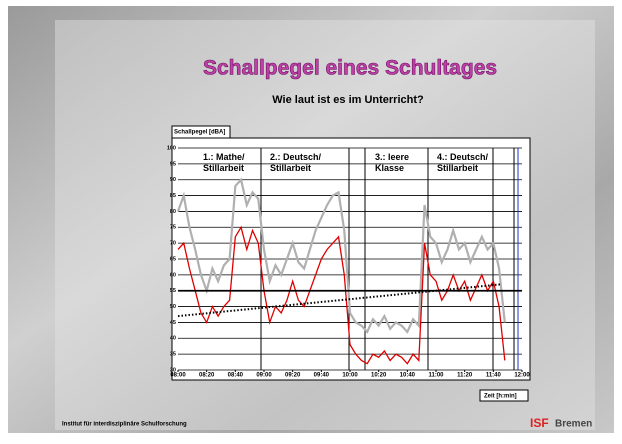 This screenshot has width=622, height=444. I want to click on y-tick-label: 80, so click(173, 212).